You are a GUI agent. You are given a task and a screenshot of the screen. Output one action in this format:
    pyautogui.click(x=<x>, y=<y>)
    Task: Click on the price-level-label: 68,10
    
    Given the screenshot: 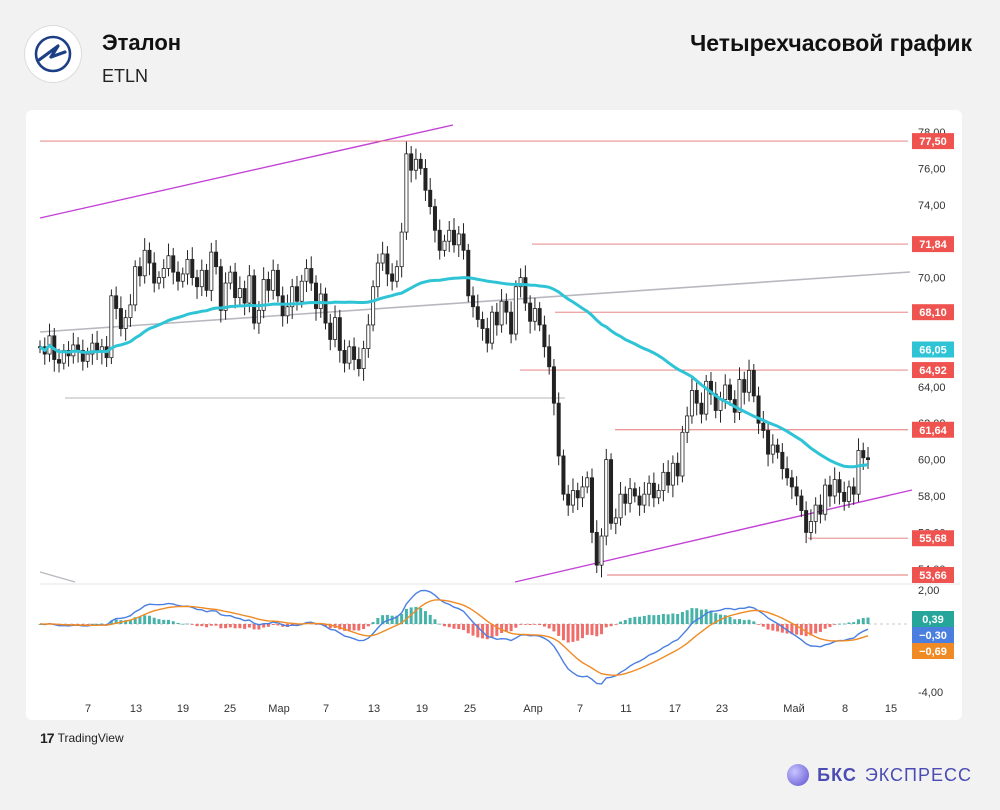 What is the action you would take?
    pyautogui.click(x=933, y=312)
    